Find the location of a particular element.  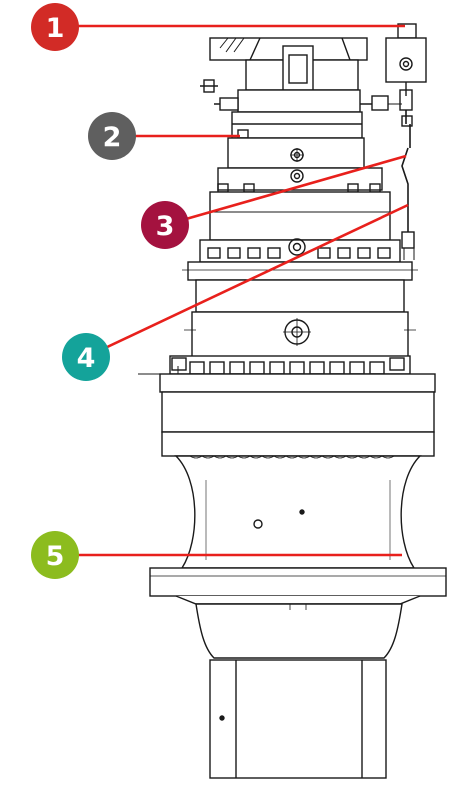

callout-3-number: 3 is located at coordinates (165, 226).